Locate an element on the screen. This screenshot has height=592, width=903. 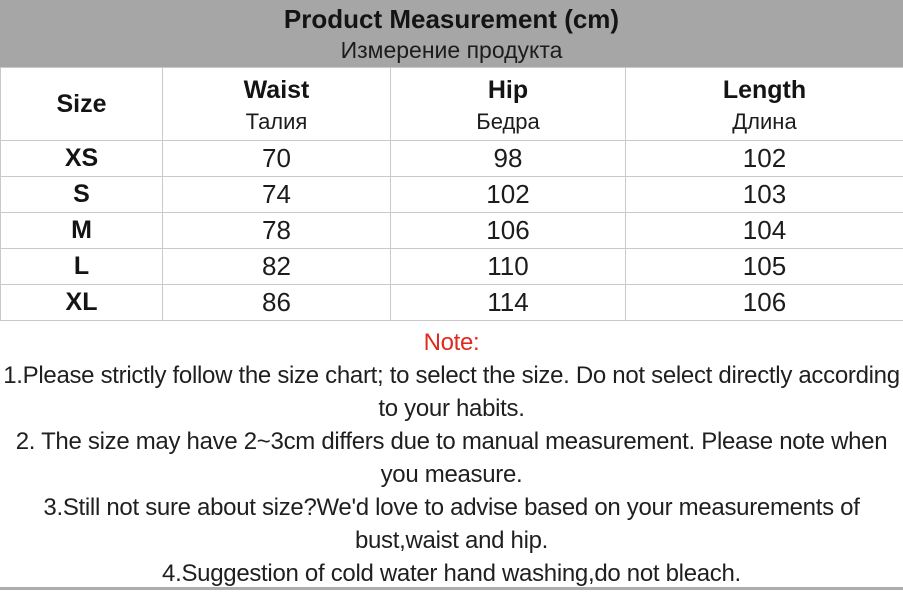
hip-value: 114 is located at coordinates (508, 302).